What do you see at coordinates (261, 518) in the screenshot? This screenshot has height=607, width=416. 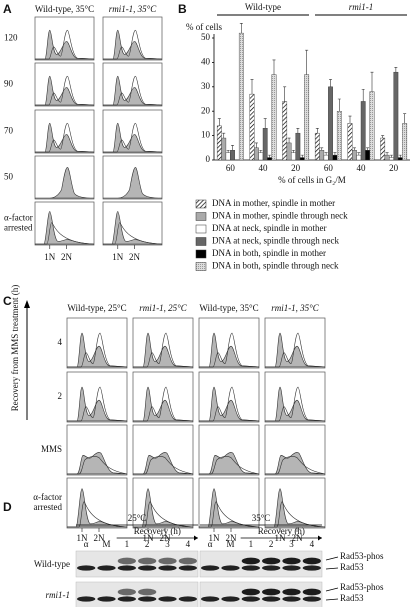 I see `temperature: 35°C` at bounding box center [261, 518].